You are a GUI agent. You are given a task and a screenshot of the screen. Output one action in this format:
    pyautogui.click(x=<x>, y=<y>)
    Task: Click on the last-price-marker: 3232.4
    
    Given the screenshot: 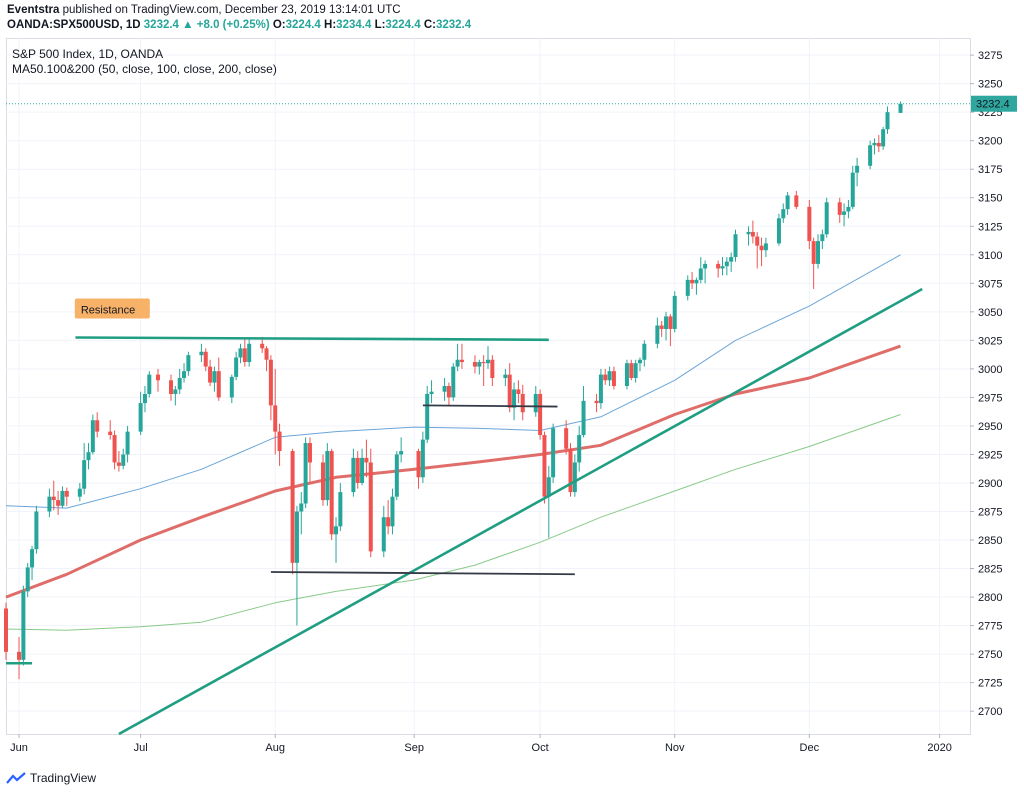 What is the action you would take?
    pyautogui.click(x=511, y=103)
    